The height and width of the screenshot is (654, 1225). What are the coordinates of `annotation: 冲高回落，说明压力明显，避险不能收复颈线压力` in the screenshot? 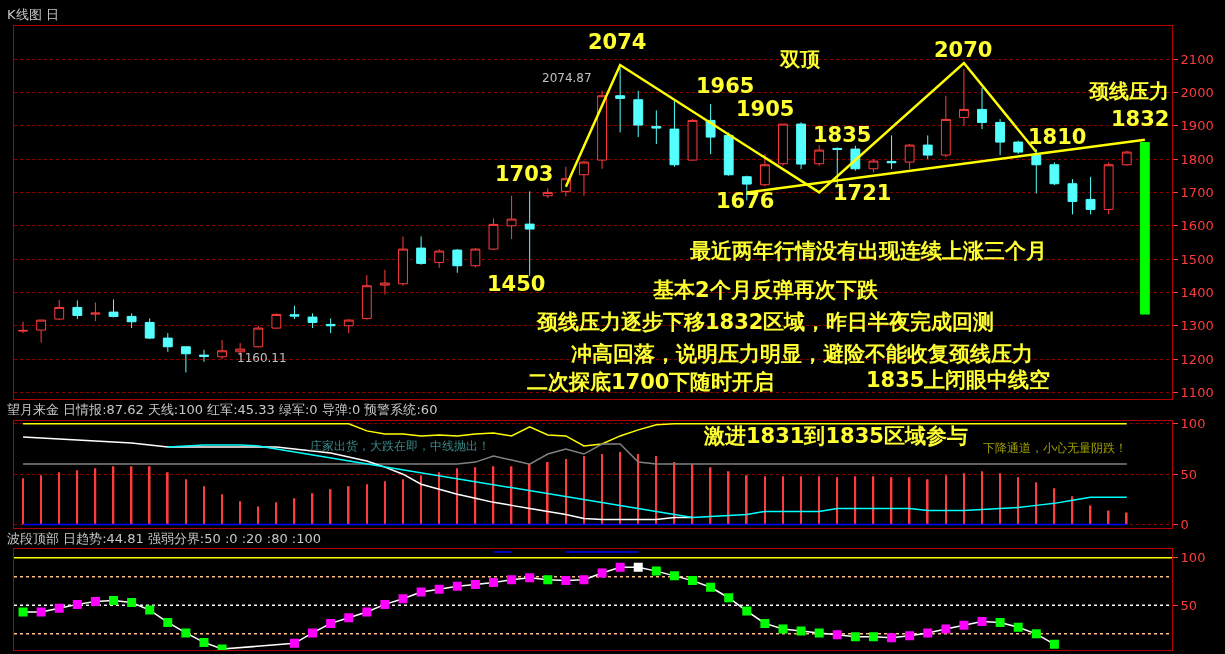 It's located at (802, 354).